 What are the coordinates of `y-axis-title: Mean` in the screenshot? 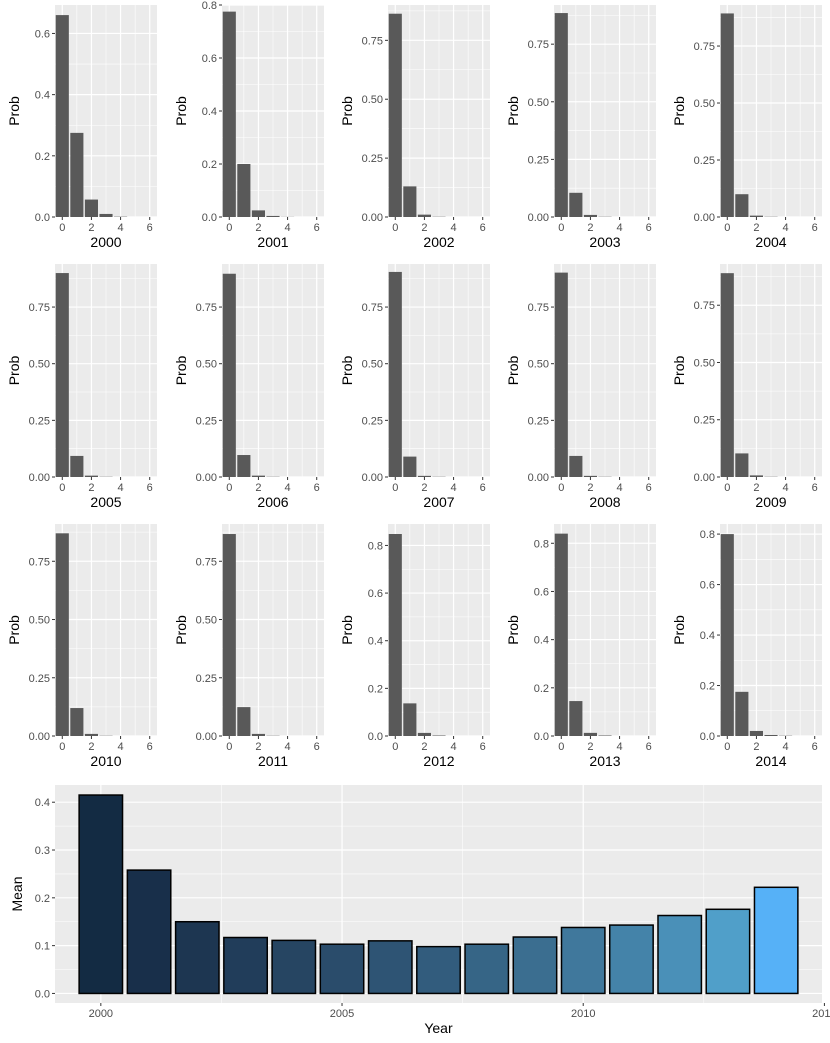 It's located at (17, 893).